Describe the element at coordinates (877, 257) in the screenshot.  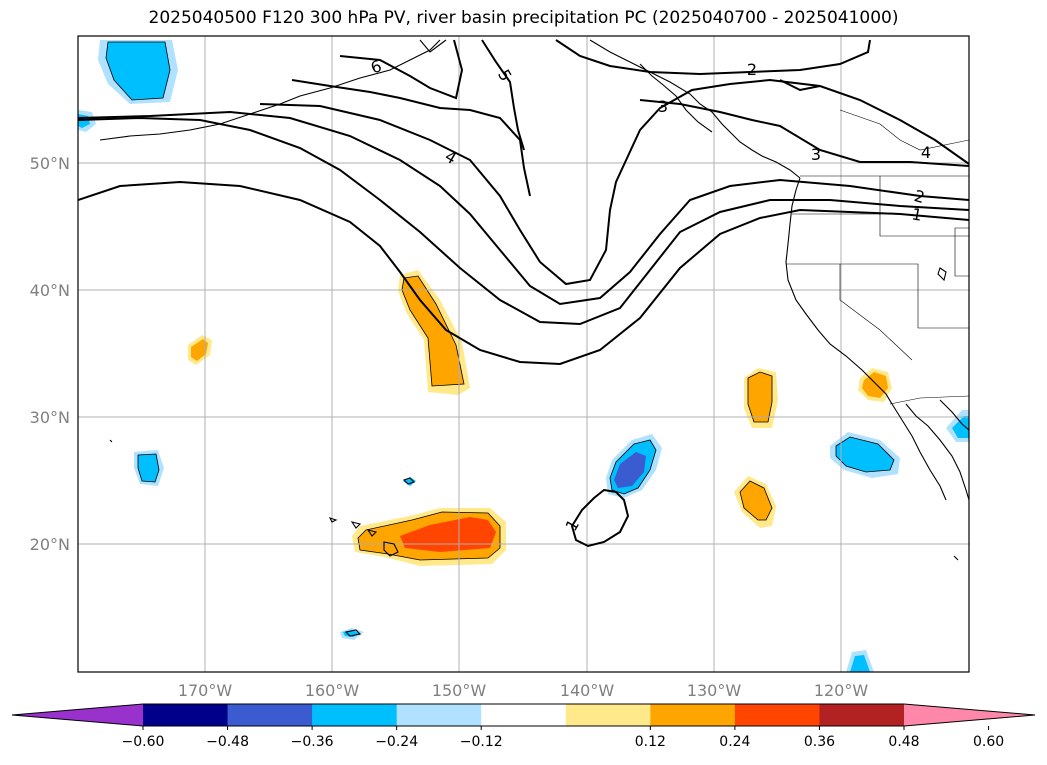
I see `political-borders` at that location.